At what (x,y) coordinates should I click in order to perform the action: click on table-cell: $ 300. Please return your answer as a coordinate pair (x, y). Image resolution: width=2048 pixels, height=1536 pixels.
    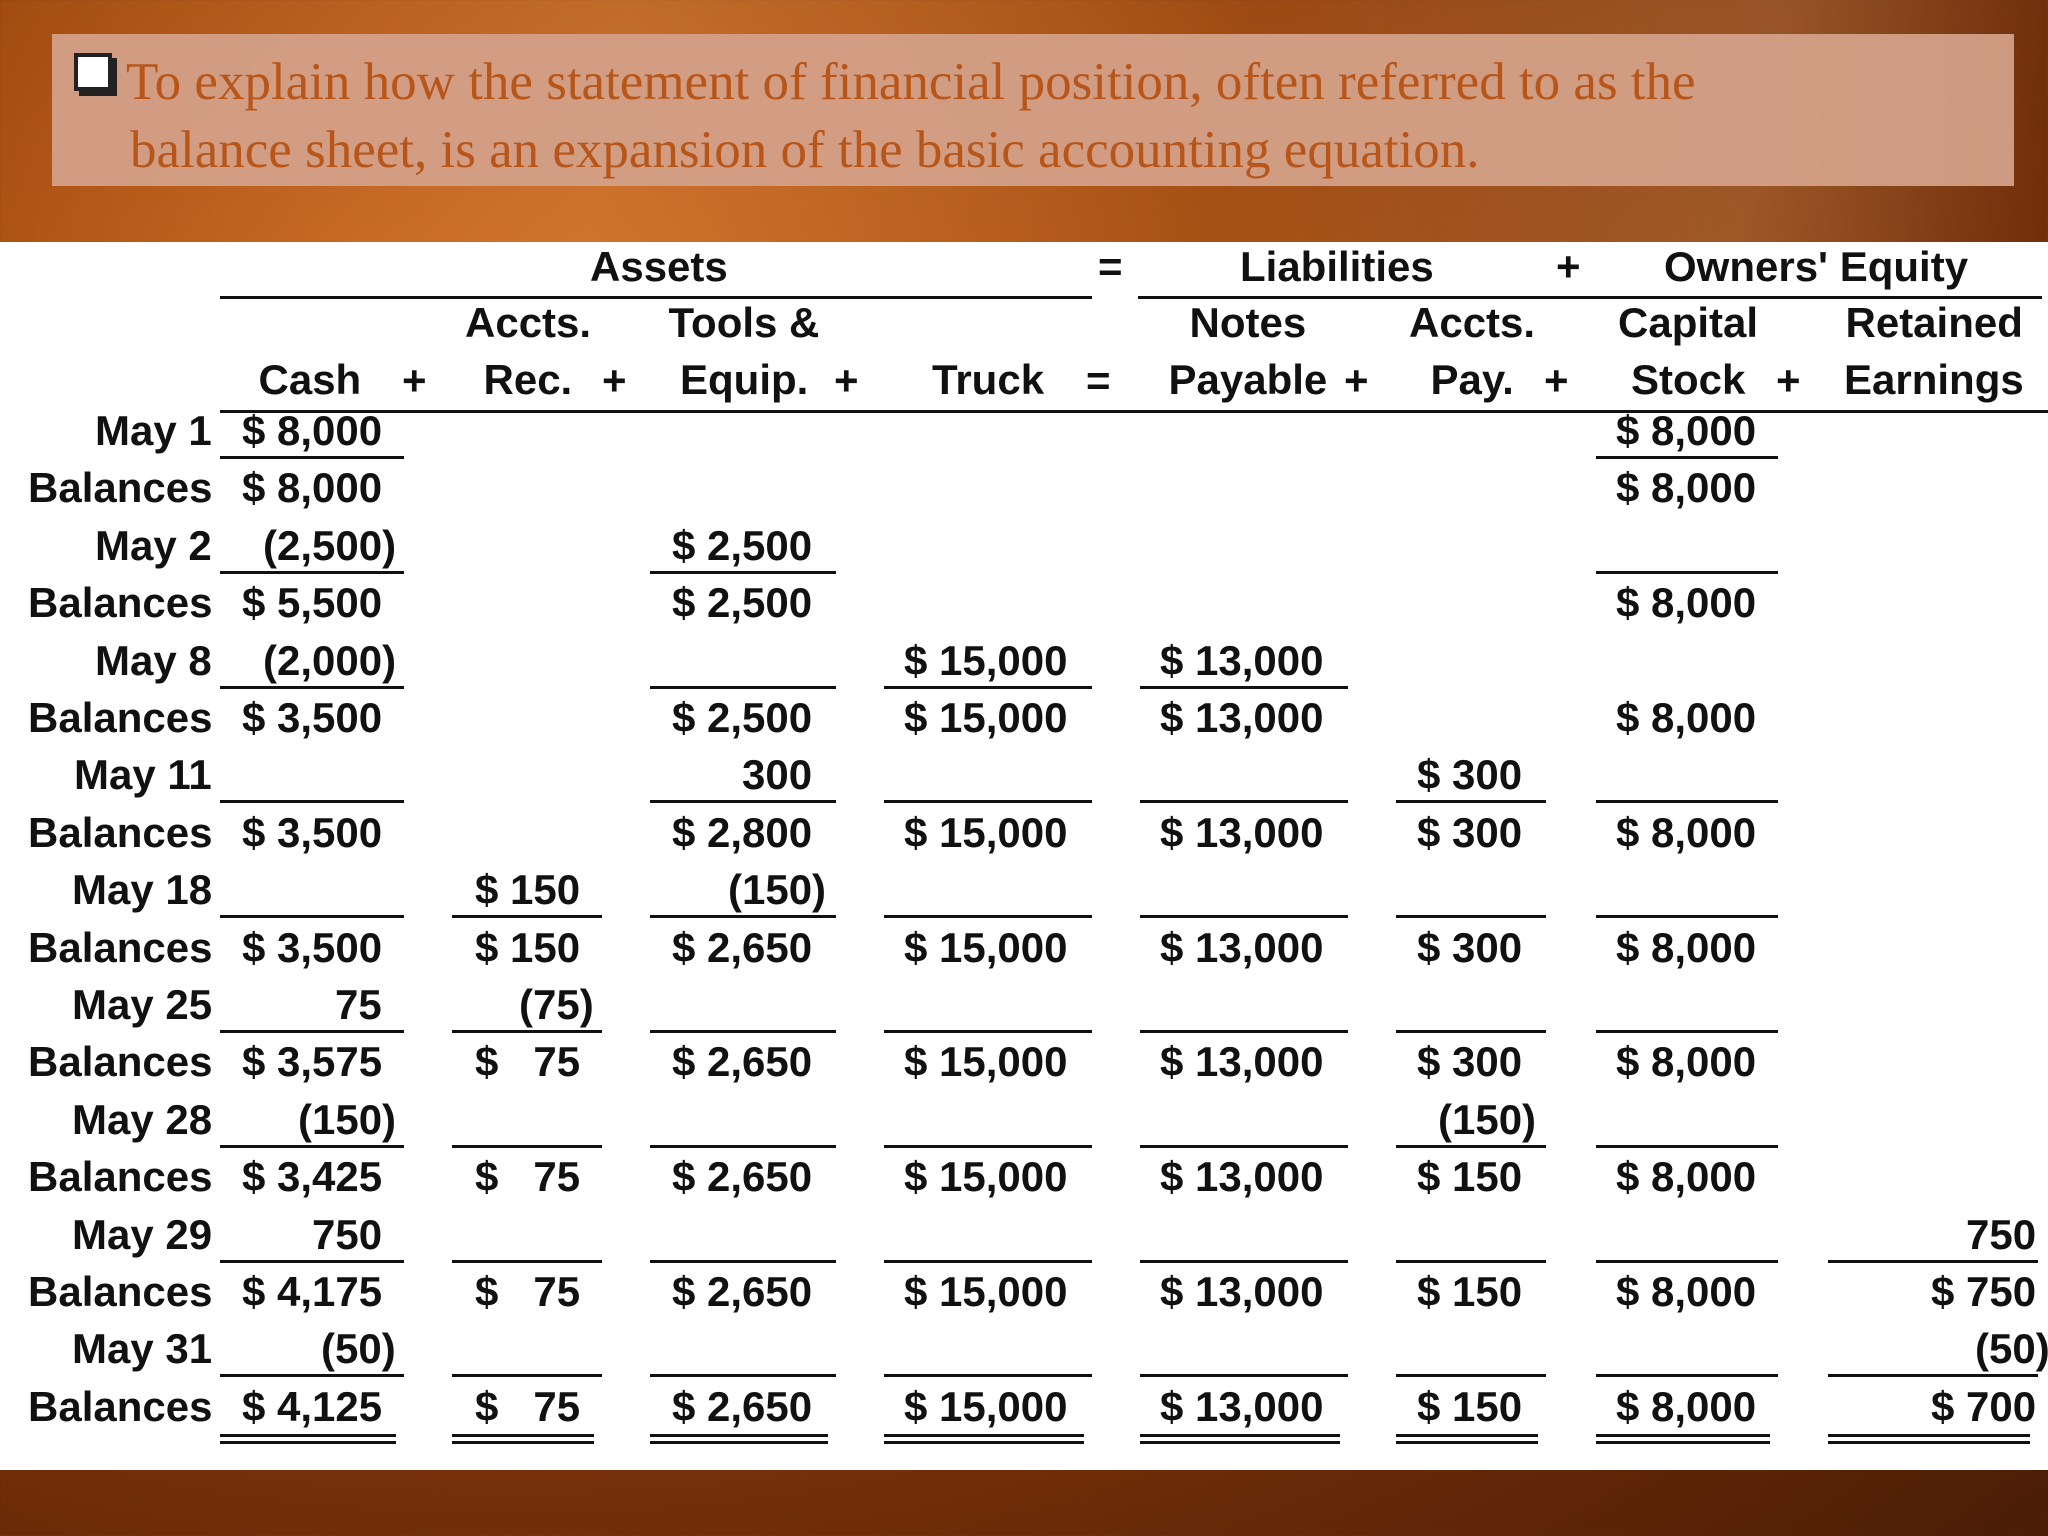
    Looking at the image, I should click on (1470, 832).